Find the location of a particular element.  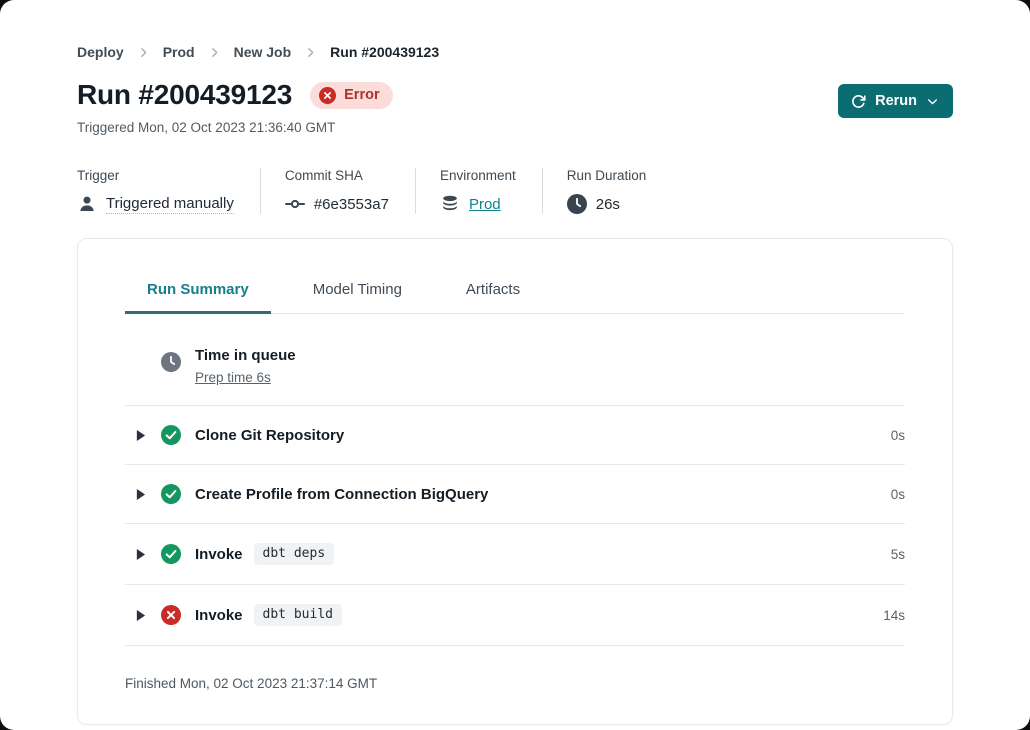

rerun-button: Rerun is located at coordinates (895, 101).